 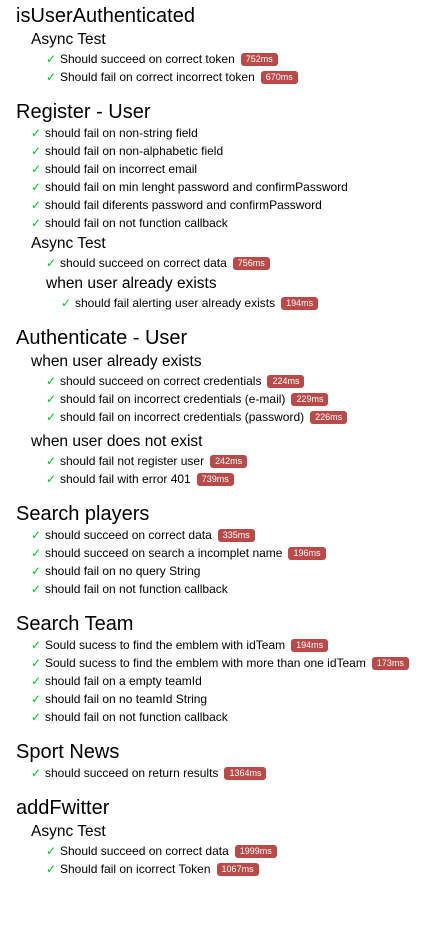 I want to click on test-item: ✓ should fail not register user 242ms, so click(x=223, y=461).